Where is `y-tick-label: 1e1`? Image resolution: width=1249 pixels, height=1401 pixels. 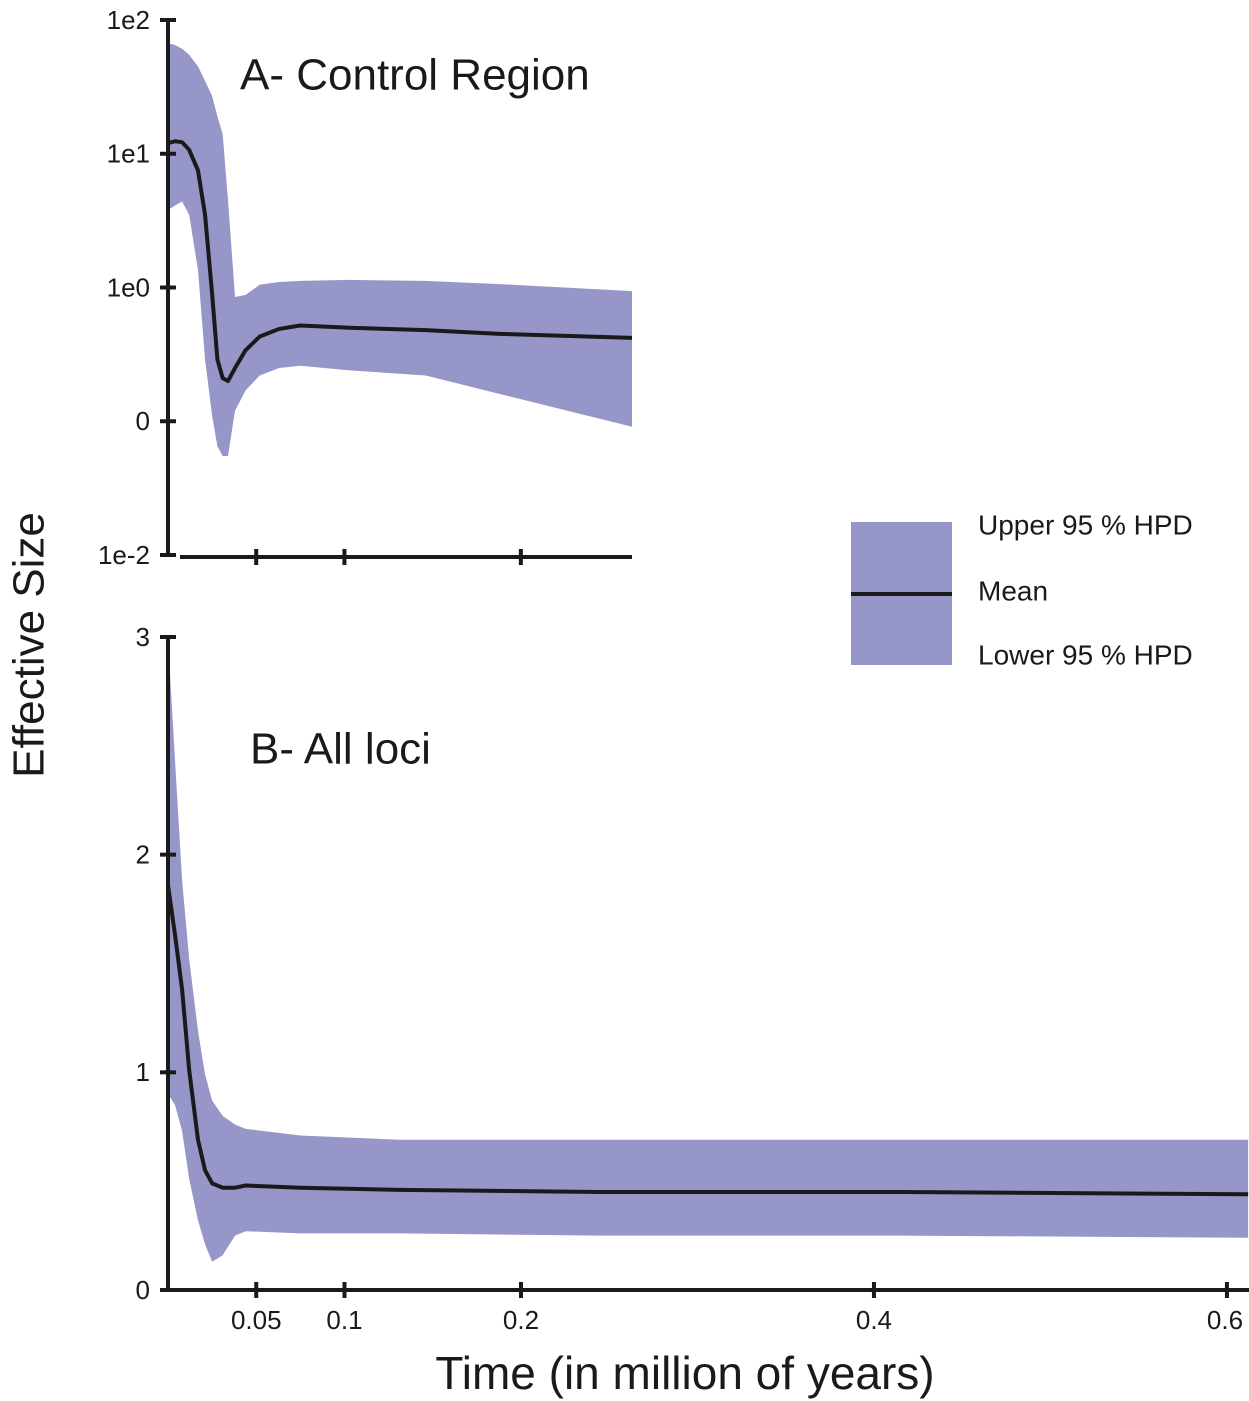 y-tick-label: 1e1 is located at coordinates (128, 154).